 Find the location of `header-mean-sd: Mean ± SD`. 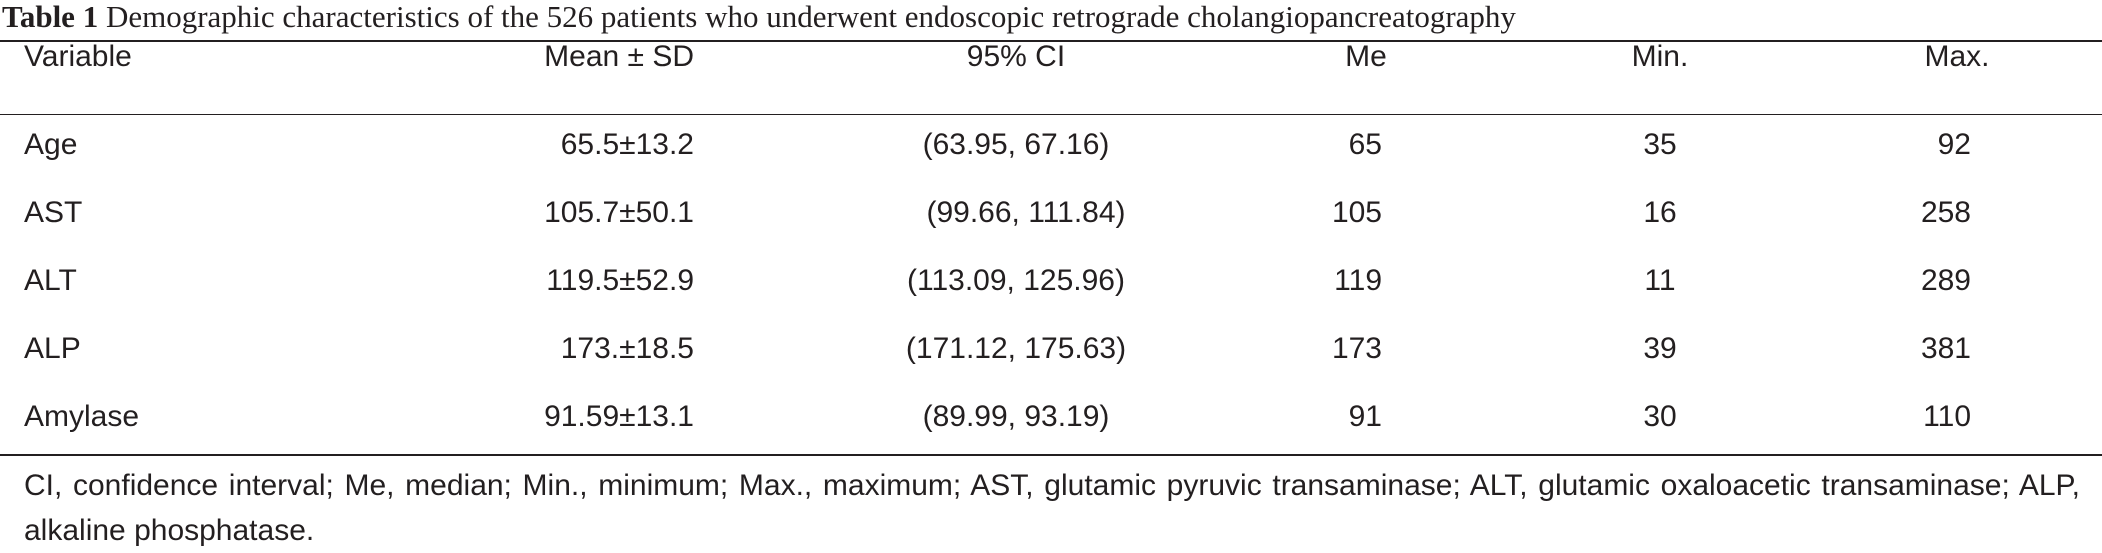

header-mean-sd: Mean ± SD is located at coordinates (619, 56).